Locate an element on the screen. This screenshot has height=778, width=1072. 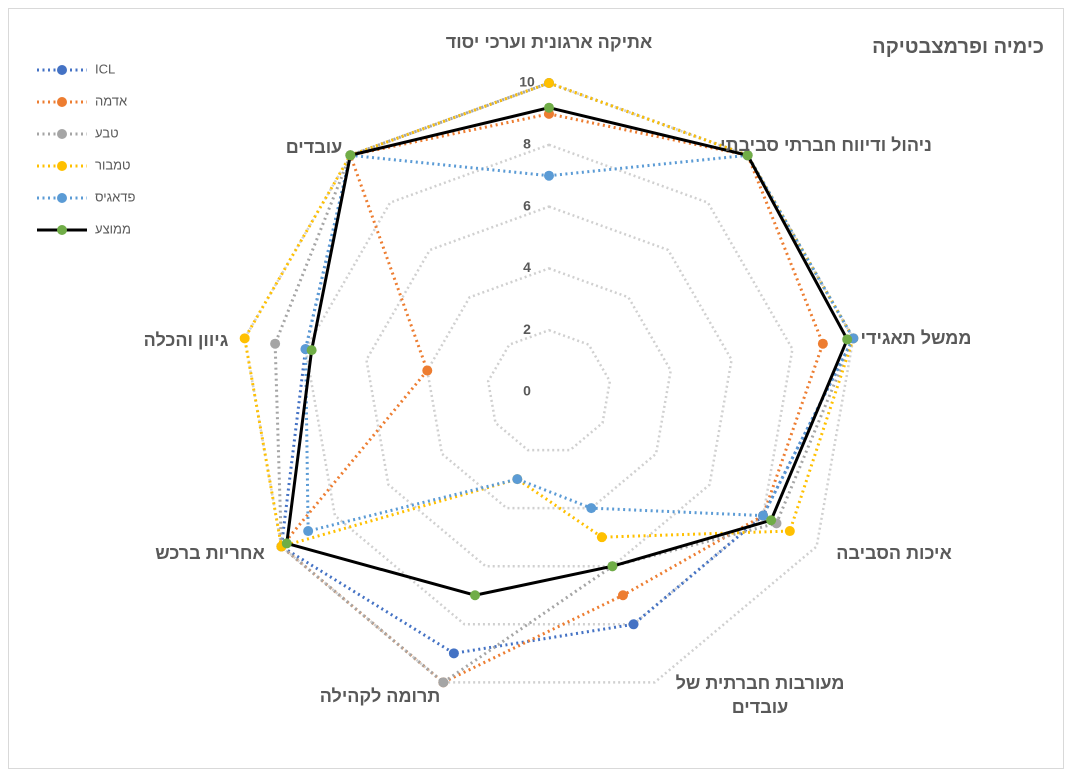
axis-label: עובדים is located at coordinates (314, 147).